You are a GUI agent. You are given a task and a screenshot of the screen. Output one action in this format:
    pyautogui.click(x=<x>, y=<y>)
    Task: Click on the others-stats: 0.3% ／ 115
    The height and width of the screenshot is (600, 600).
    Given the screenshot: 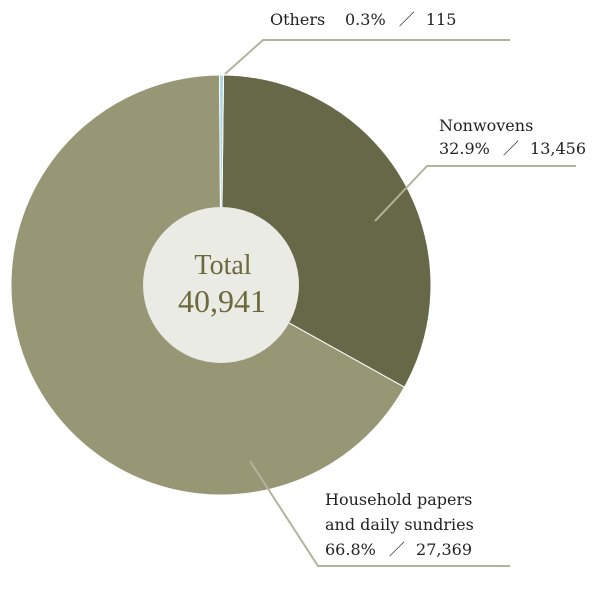 What is the action you would take?
    pyautogui.click(x=400, y=19)
    